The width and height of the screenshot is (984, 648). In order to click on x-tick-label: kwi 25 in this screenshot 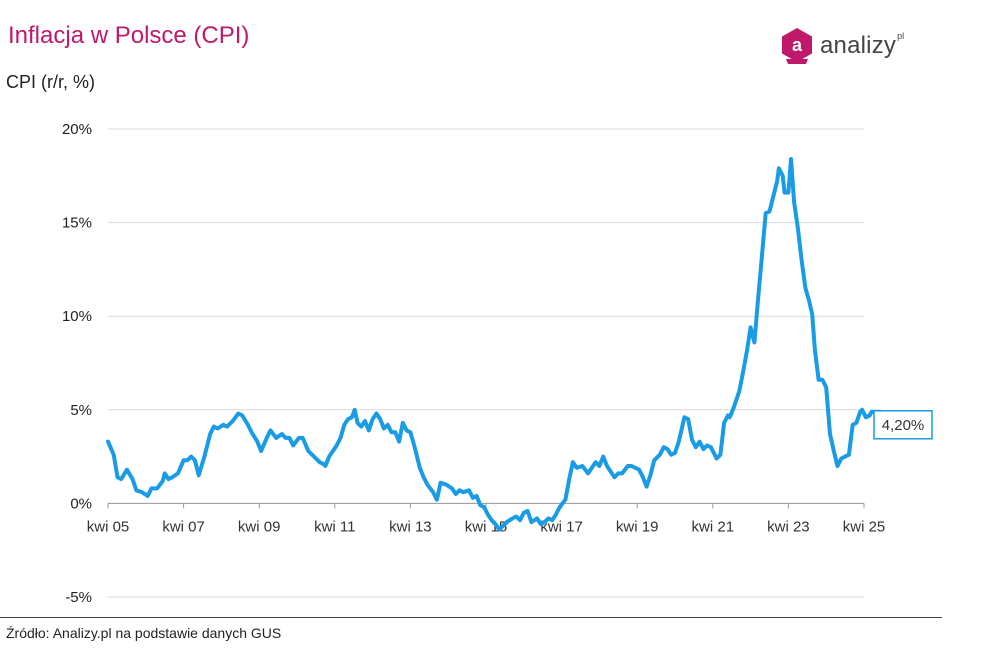, I will do `click(864, 526)`.